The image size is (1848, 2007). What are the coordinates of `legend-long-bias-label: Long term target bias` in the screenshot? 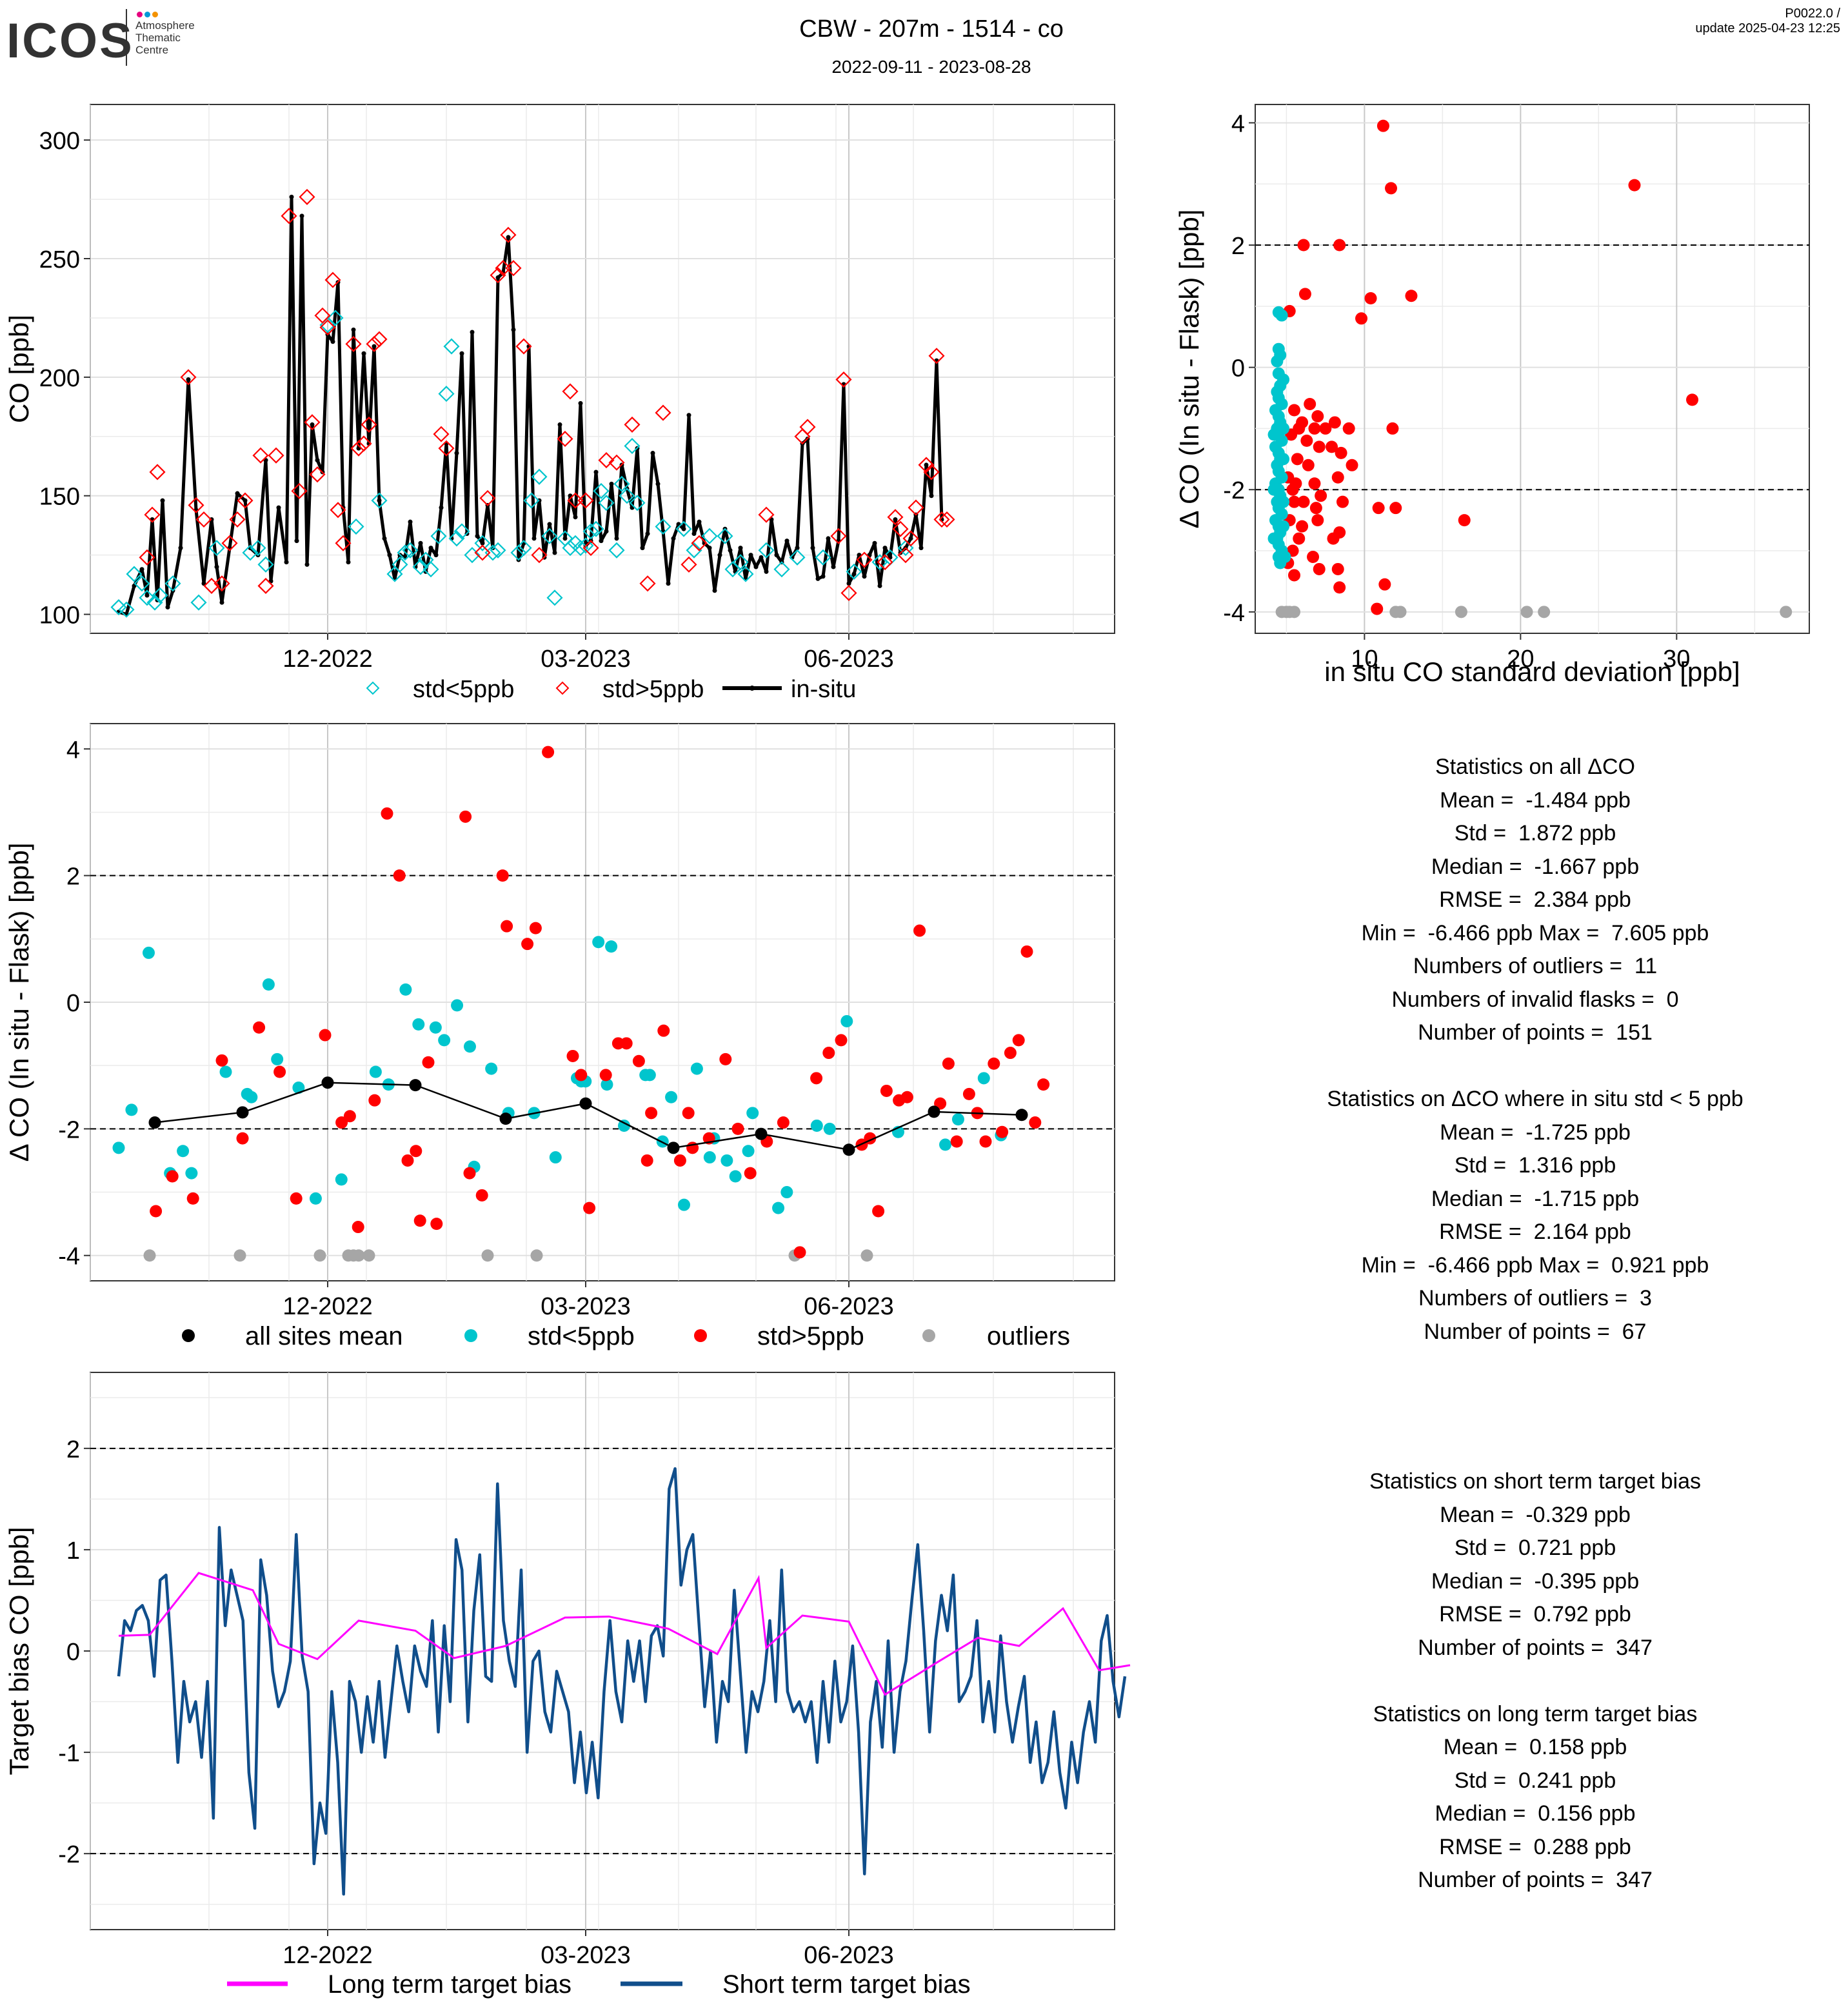 It's located at (450, 1984).